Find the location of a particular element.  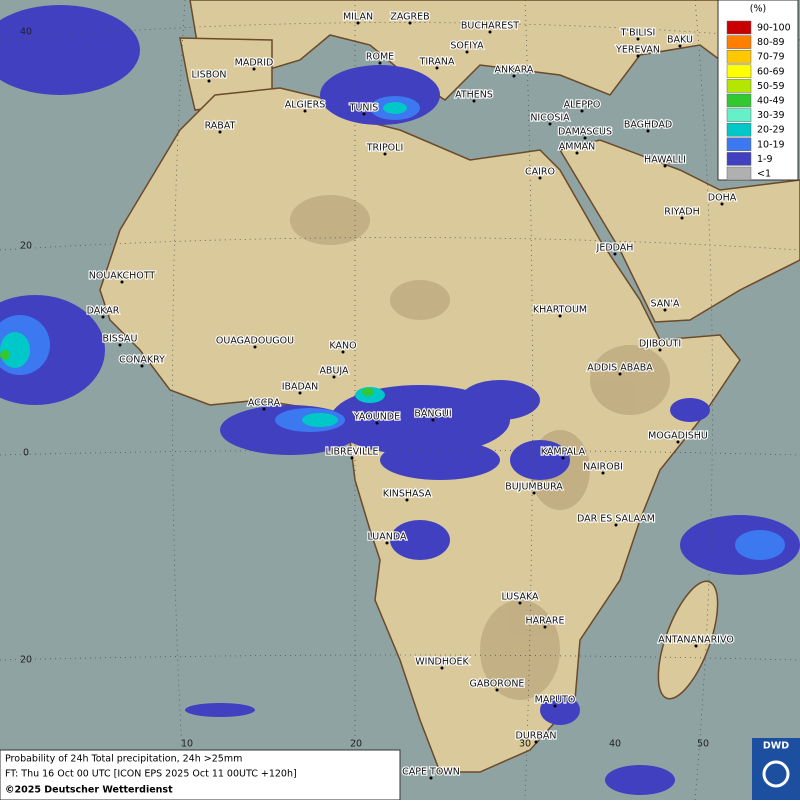

city-label: CAIRO is located at coordinates (540, 172).